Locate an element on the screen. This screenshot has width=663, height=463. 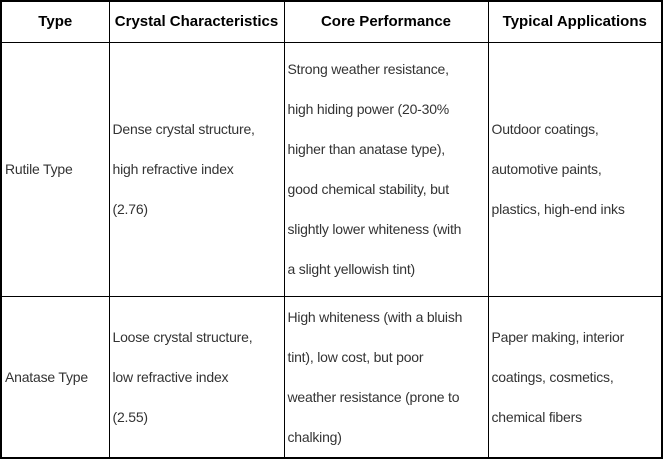
cell-anatase-type: Anatase Type is located at coordinates (55, 376).